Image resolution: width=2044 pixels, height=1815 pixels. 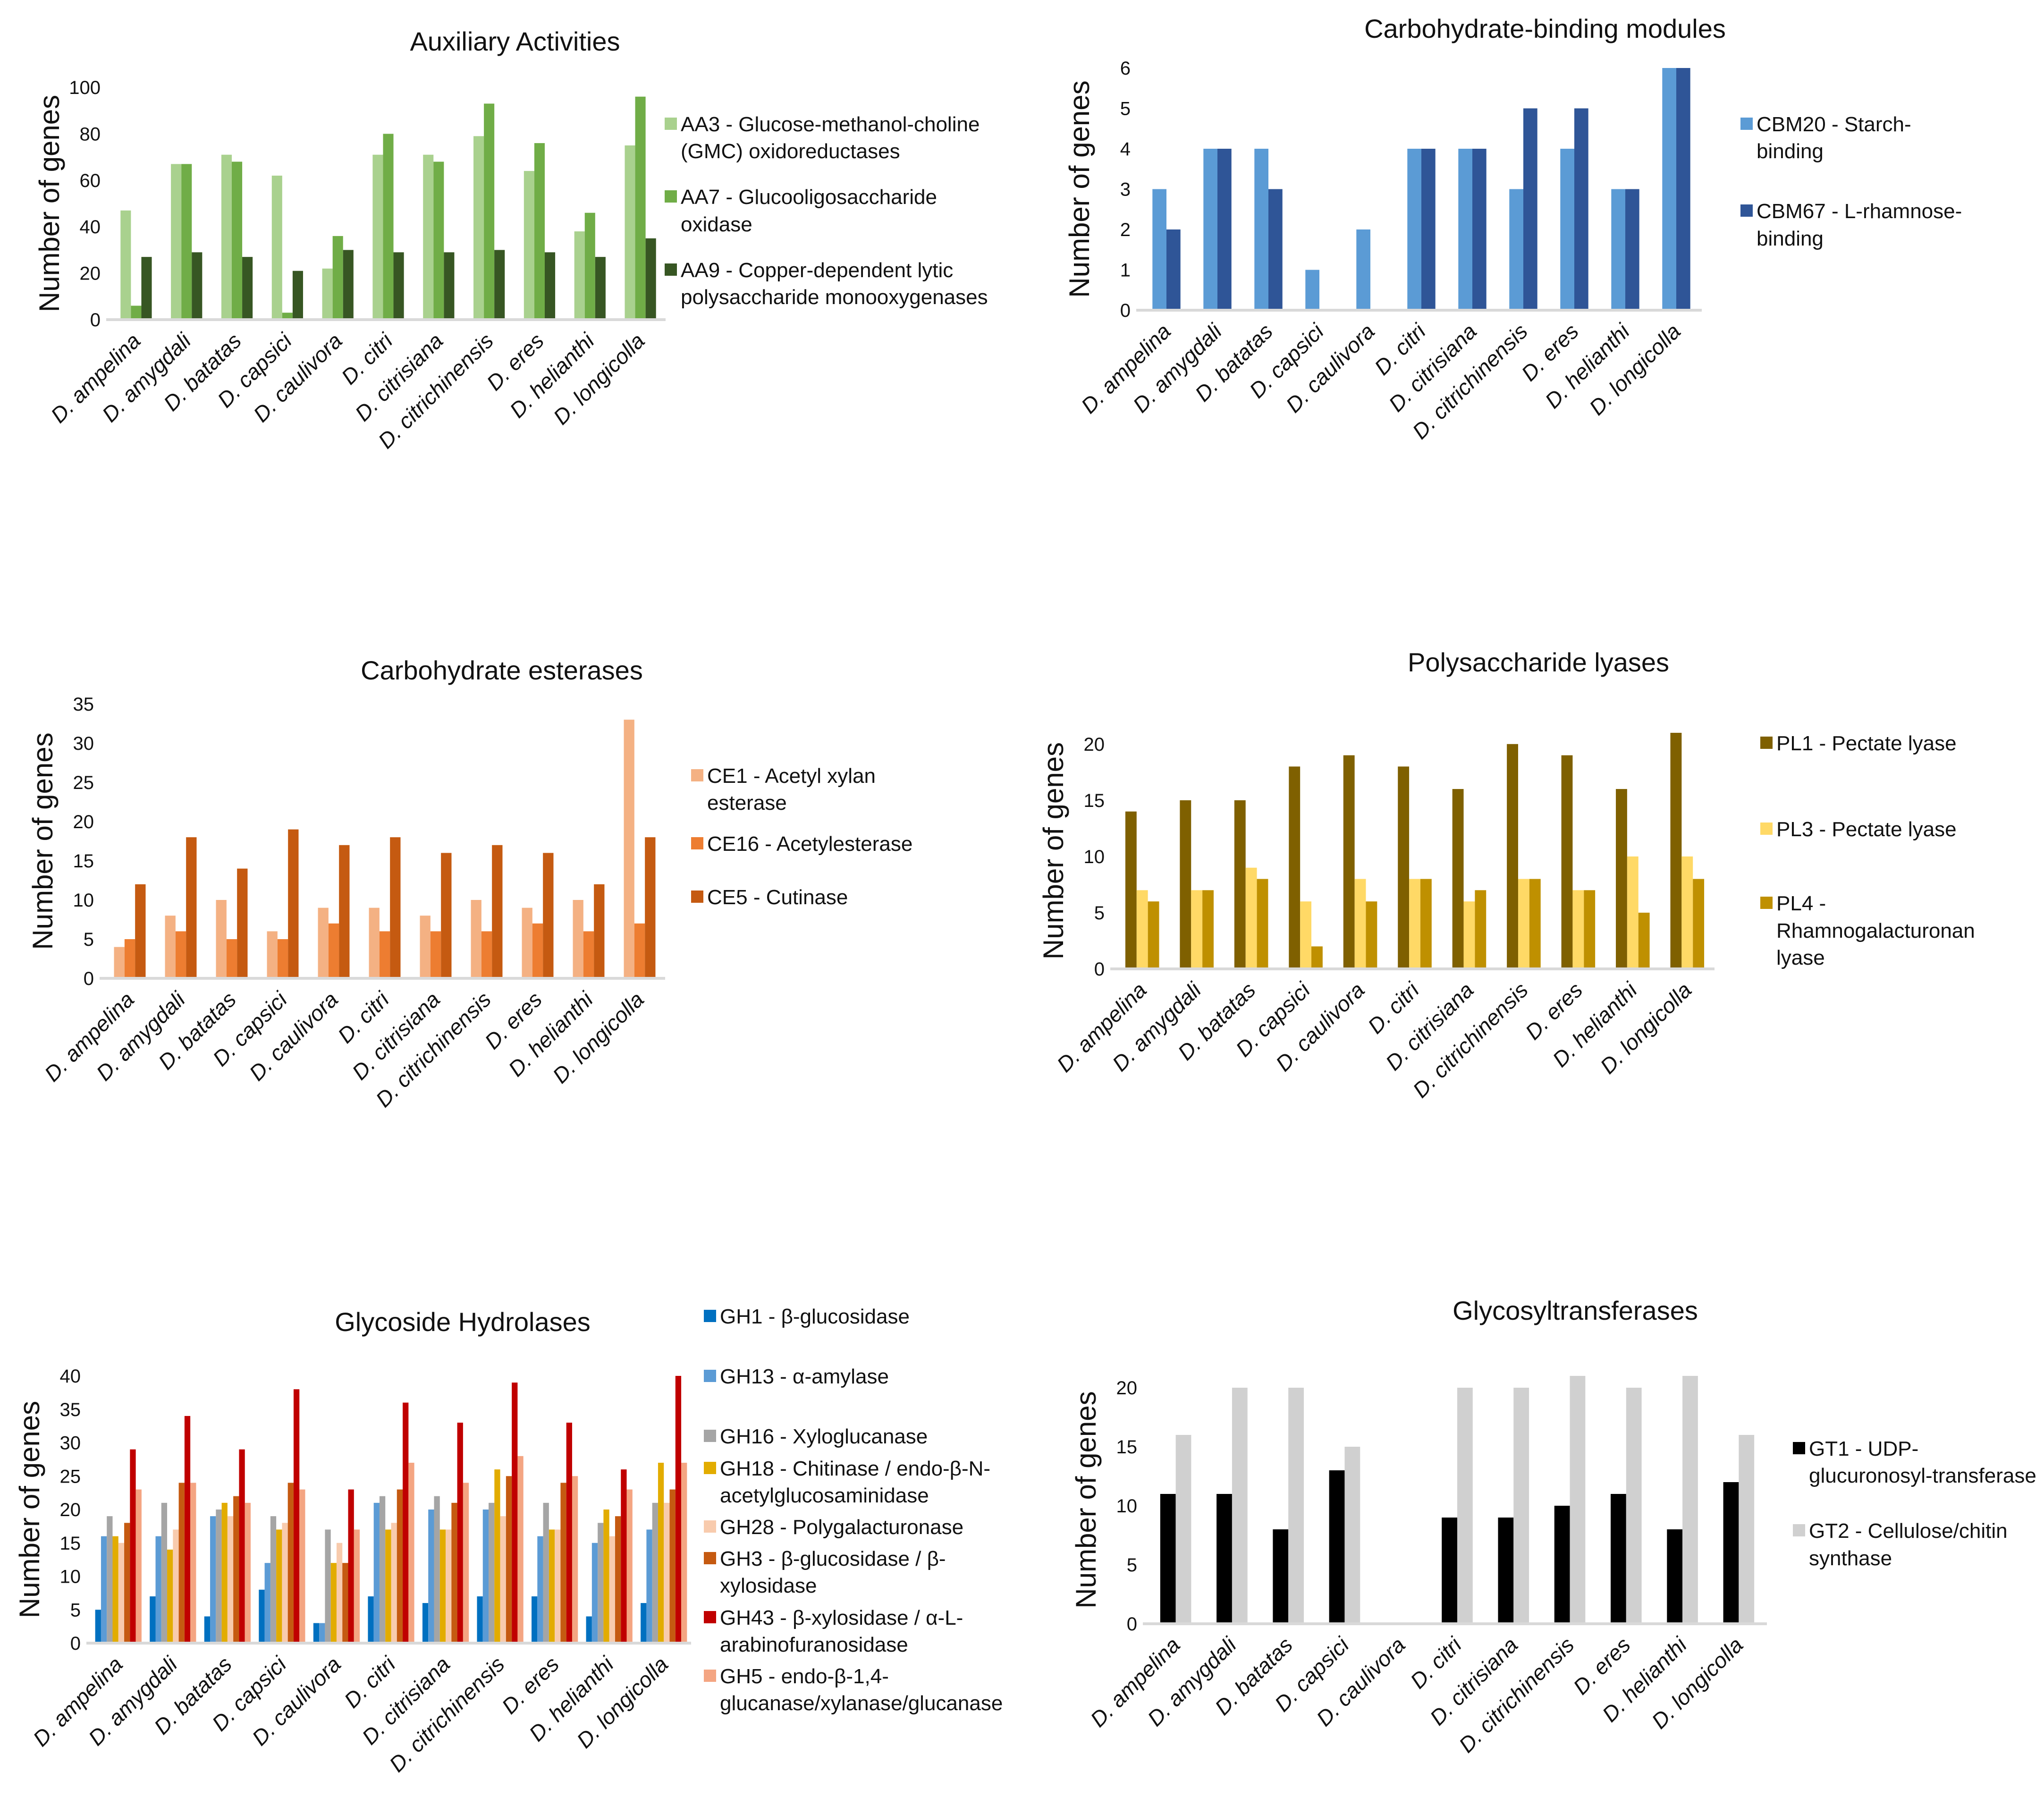 I want to click on bar-gh28-d-capsici, so click(x=285, y=1583).